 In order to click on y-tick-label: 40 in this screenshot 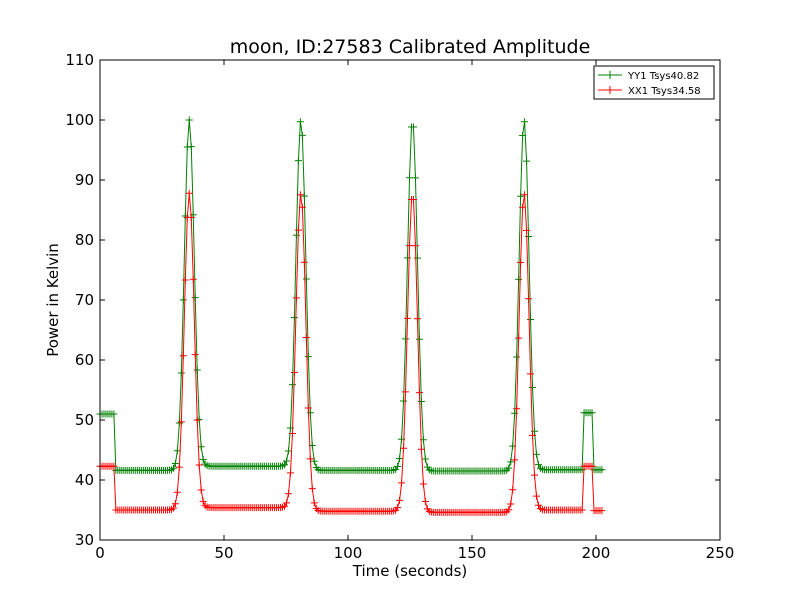, I will do `click(84, 480)`.